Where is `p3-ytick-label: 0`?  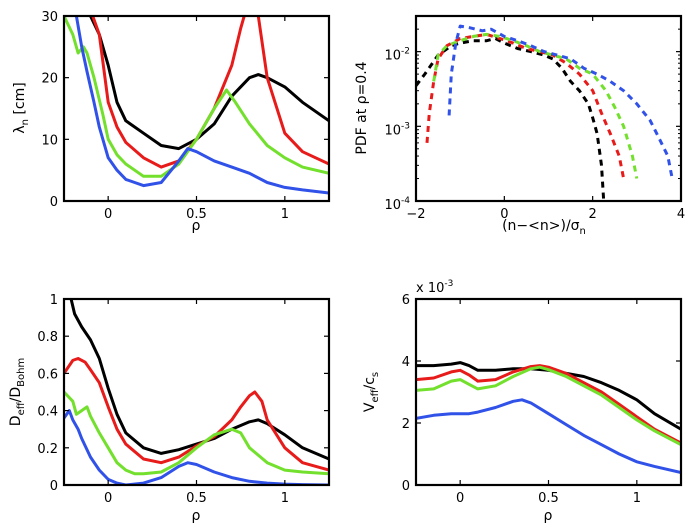
p3-ytick-label: 0 is located at coordinates (54, 486).